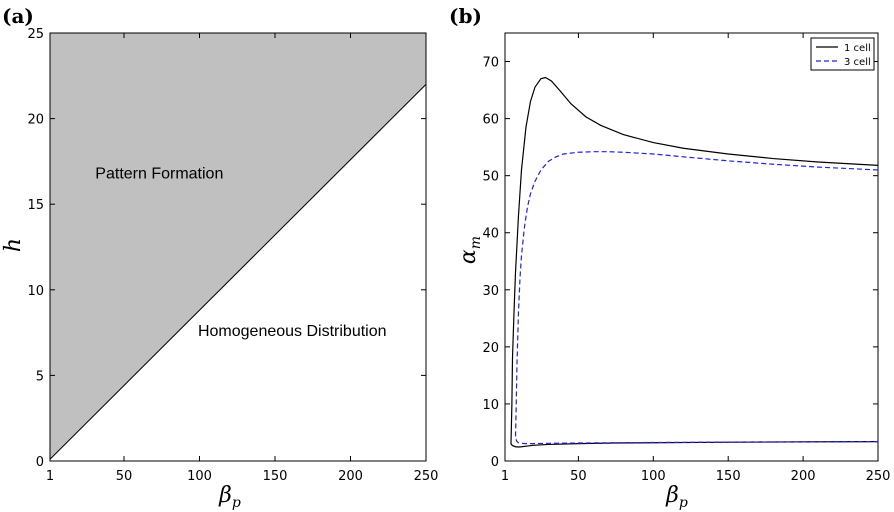 Image resolution: width=894 pixels, height=512 pixels. I want to click on panel-b-y-axis-label: αm, so click(470, 250).